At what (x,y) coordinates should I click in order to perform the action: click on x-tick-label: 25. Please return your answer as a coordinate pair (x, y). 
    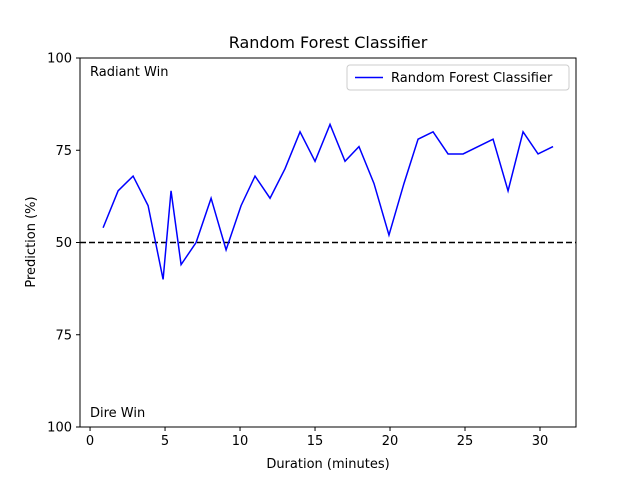
    Looking at the image, I should click on (465, 441).